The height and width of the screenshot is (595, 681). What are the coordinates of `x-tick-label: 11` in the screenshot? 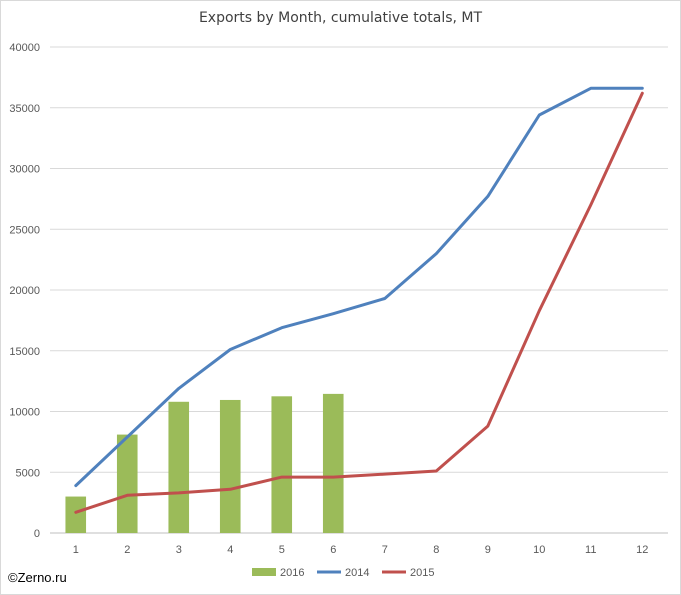 It's located at (590, 550).